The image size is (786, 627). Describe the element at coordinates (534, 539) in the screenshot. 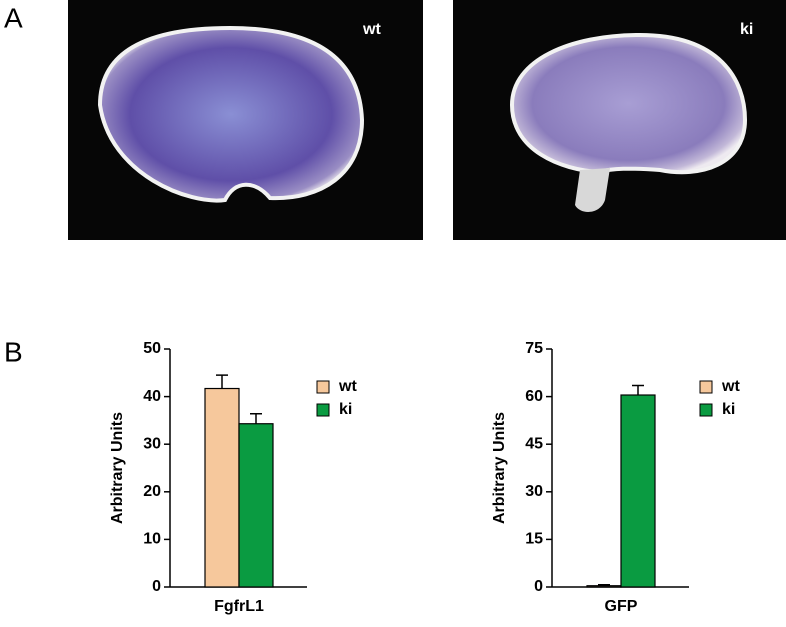

I see `y-tick-label: 15` at that location.